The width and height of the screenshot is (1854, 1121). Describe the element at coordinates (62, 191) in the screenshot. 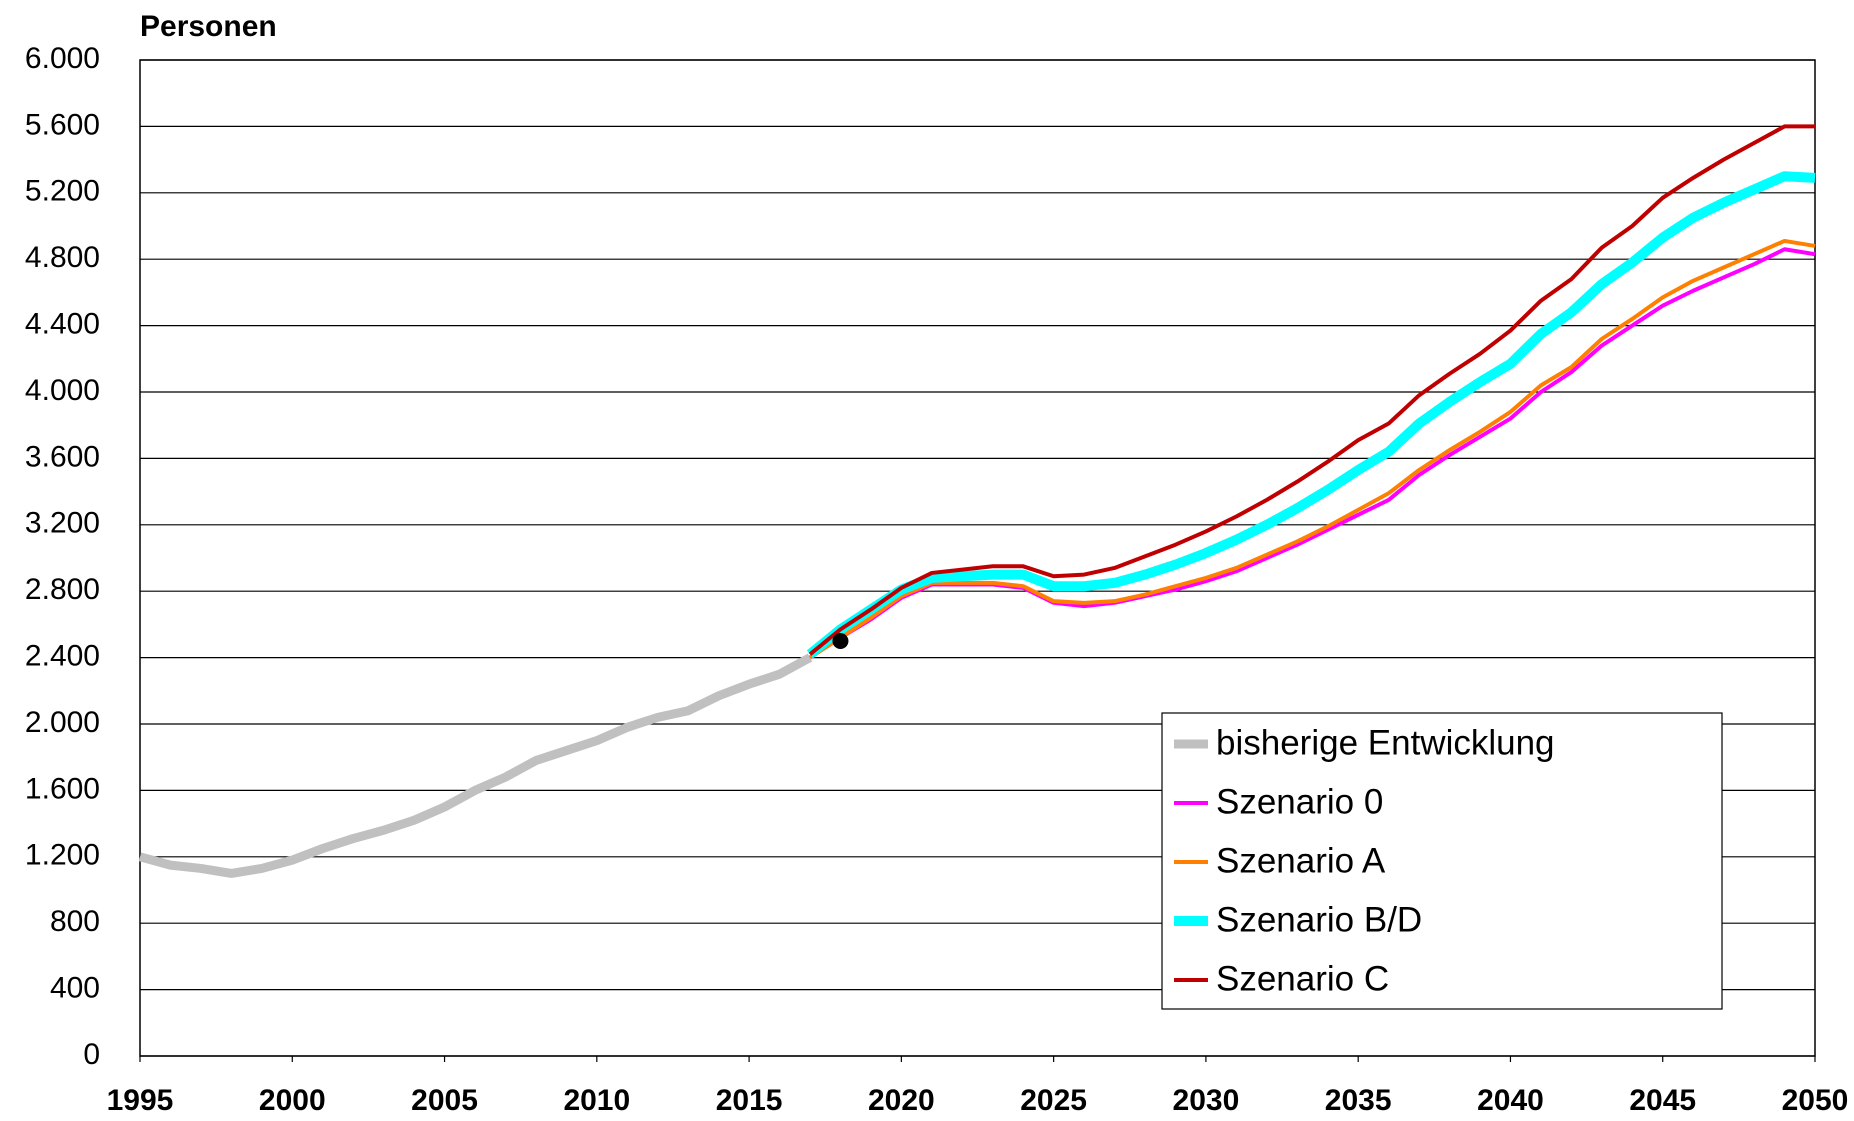

I see `y-tick-label: 5.200` at that location.